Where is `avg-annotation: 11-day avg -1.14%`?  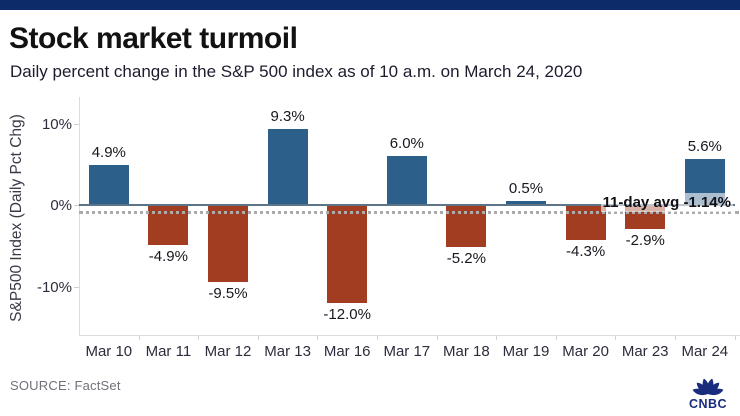 avg-annotation: 11-day avg -1.14% is located at coordinates (666, 202).